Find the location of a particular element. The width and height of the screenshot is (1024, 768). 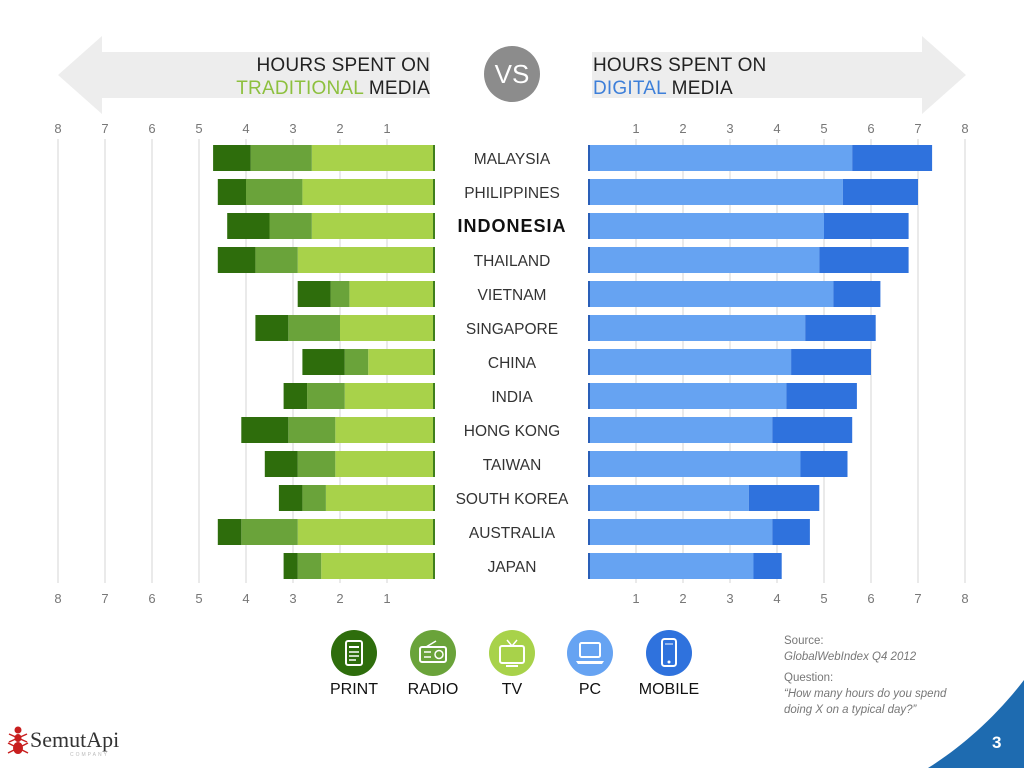

digital-media-title: HOURS SPENT ON DIGITAL MEDIA is located at coordinates (679, 77).